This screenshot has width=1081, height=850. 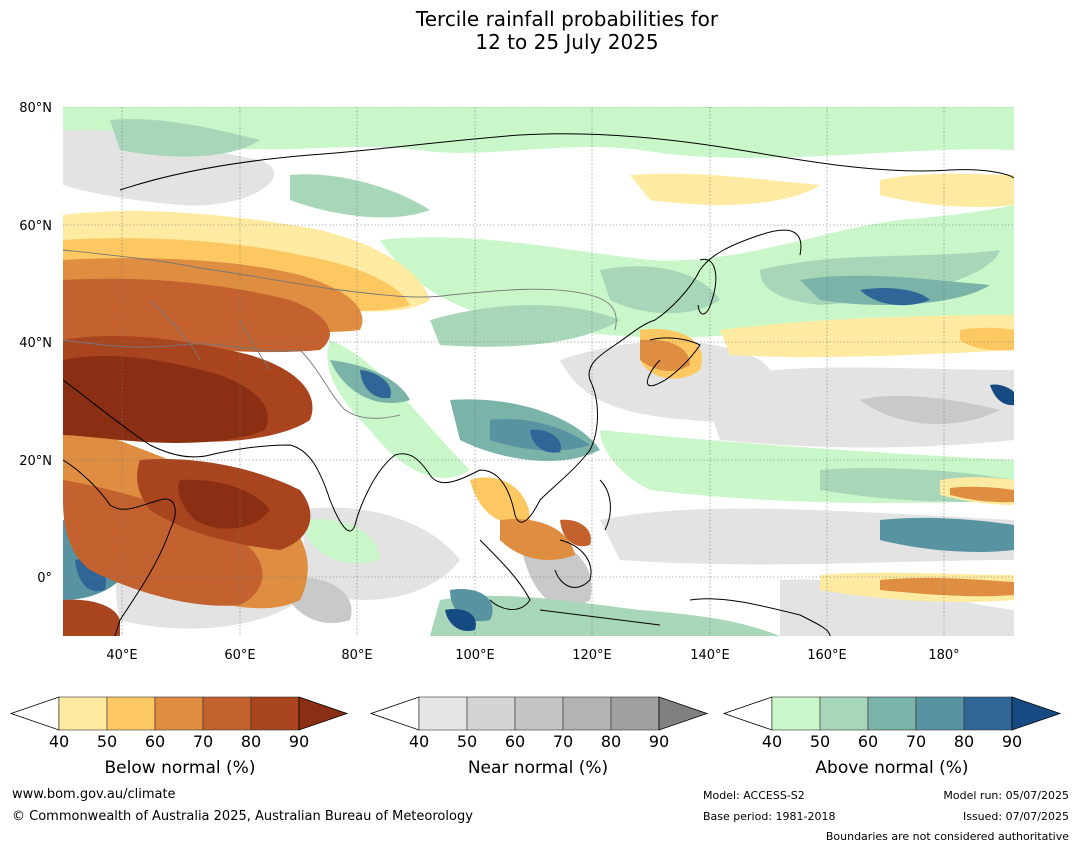 What do you see at coordinates (35, 108) in the screenshot?
I see `lat-label: 80°N` at bounding box center [35, 108].